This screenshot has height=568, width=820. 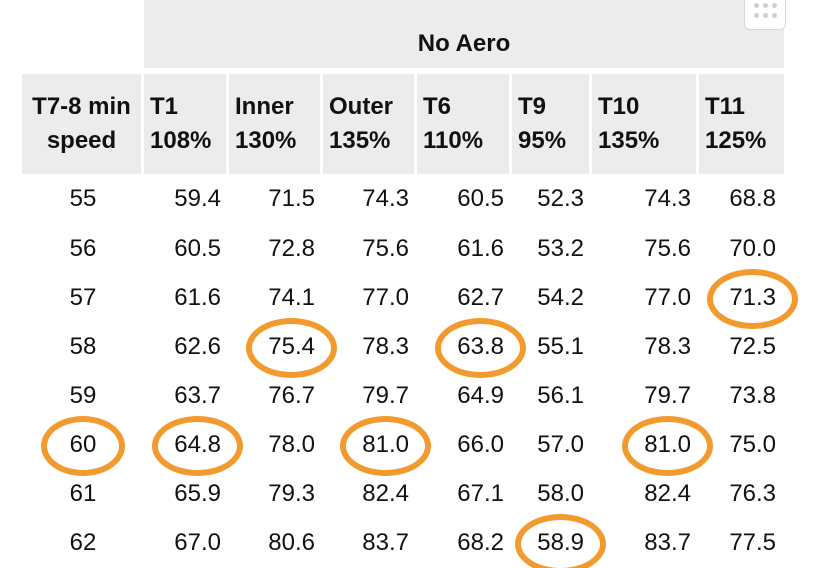 I want to click on cell-value: 74.1, so click(x=291, y=297).